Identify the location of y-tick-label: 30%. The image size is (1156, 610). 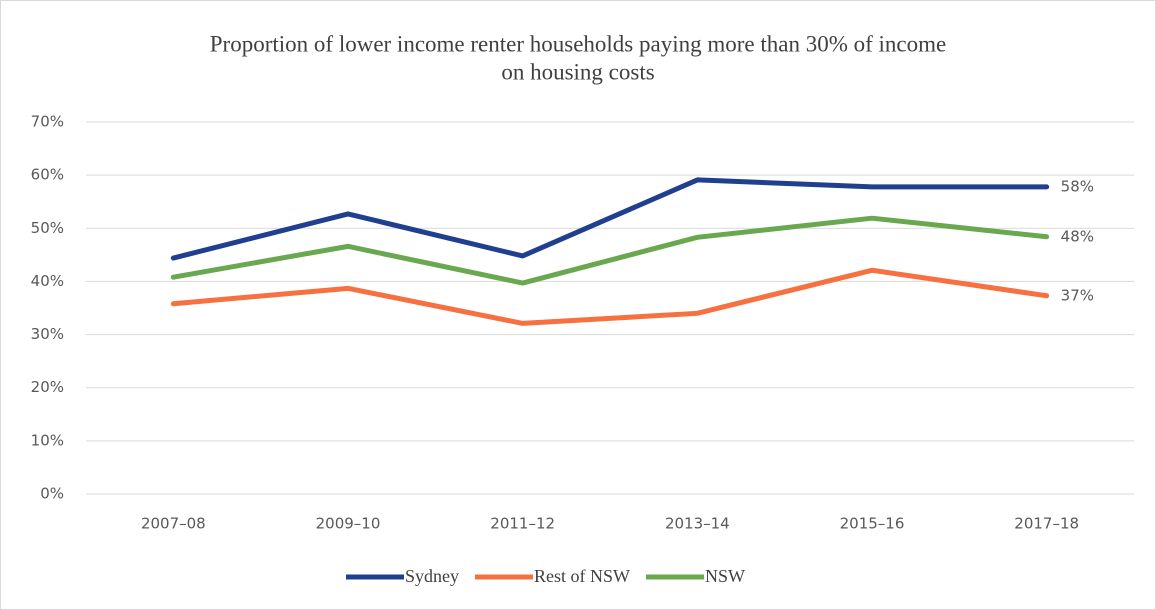
(47, 334).